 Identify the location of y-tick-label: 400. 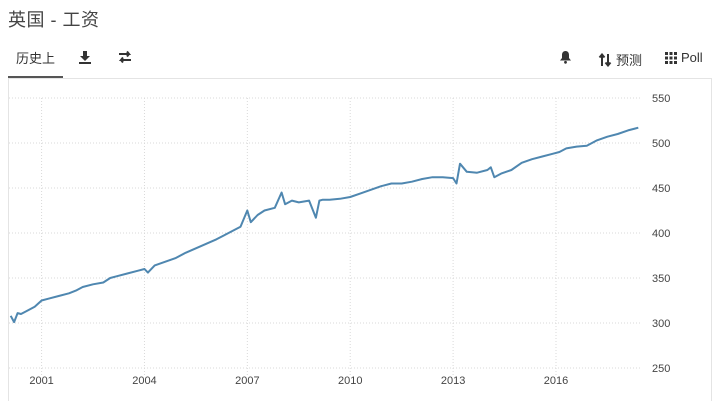
(661, 234).